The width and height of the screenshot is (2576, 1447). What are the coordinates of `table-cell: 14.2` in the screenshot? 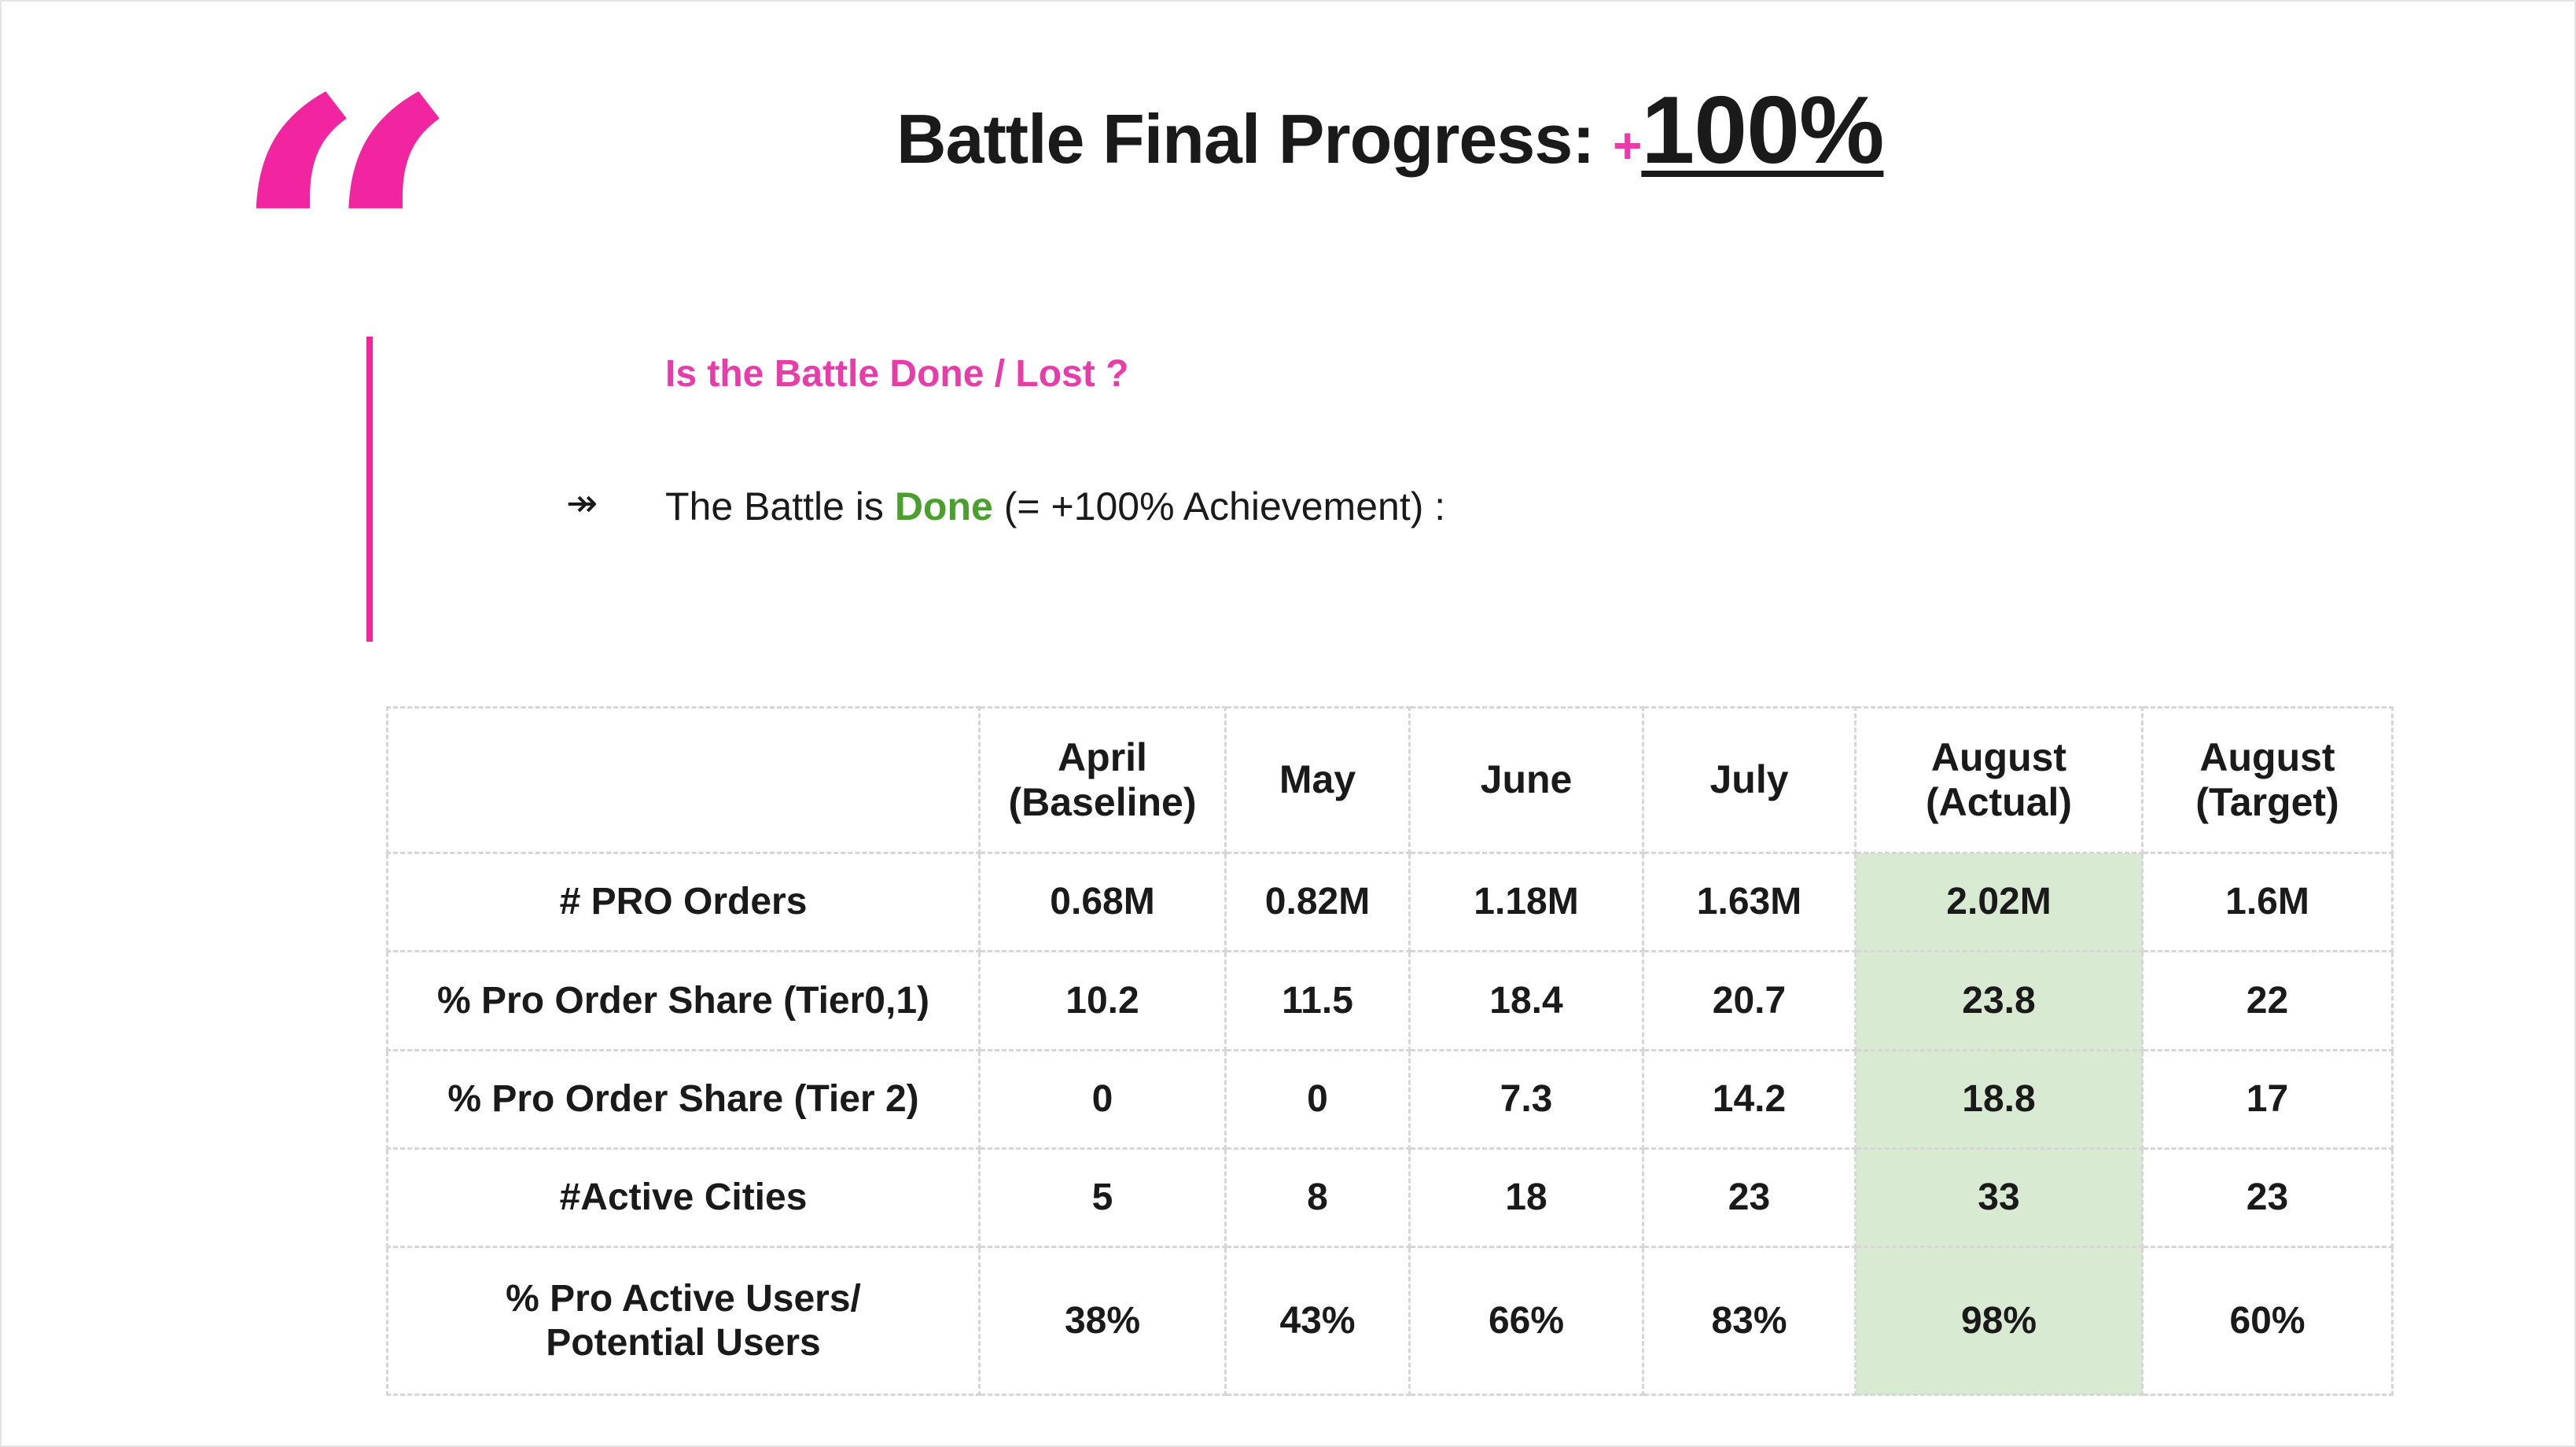 It's located at (1750, 1100).